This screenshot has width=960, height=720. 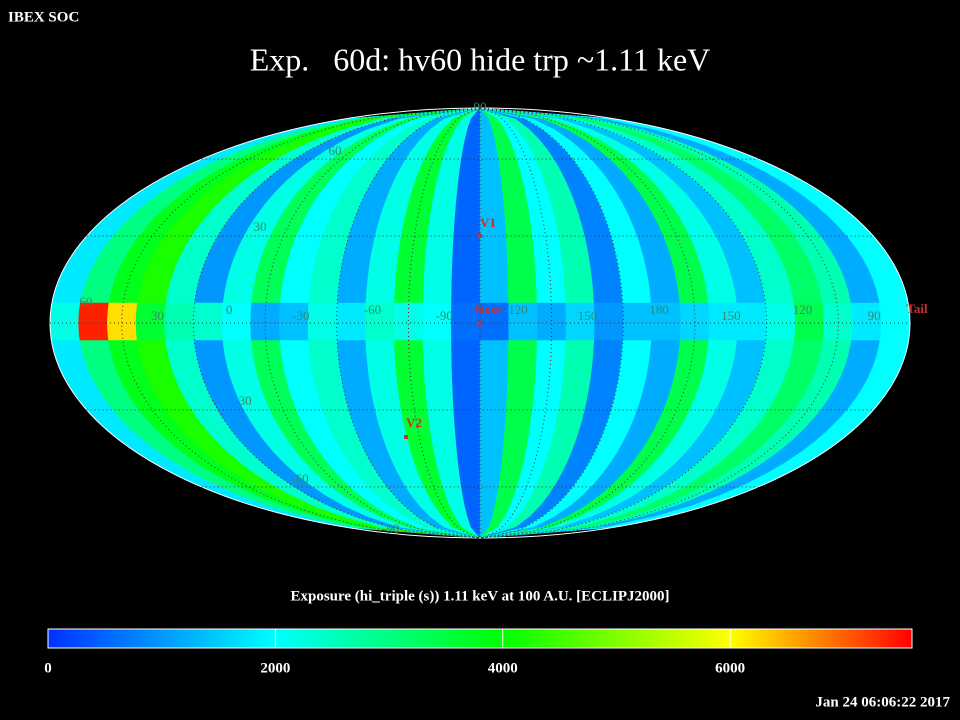 What do you see at coordinates (730, 668) in the screenshot?
I see `colorbar-tick-label: 6000` at bounding box center [730, 668].